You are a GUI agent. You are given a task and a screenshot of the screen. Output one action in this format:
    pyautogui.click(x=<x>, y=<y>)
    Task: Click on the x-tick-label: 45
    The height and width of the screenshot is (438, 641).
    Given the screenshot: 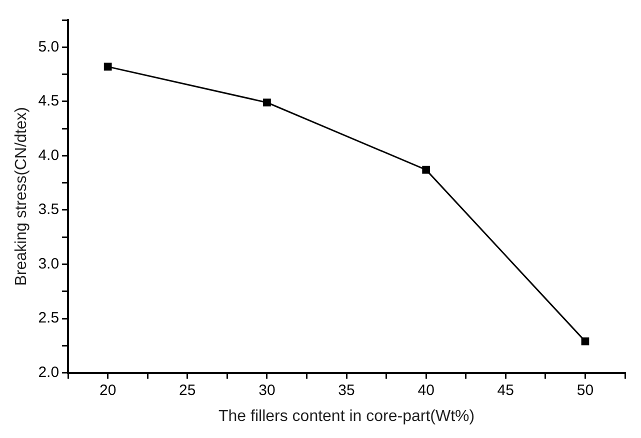 What is the action you would take?
    pyautogui.click(x=505, y=390)
    